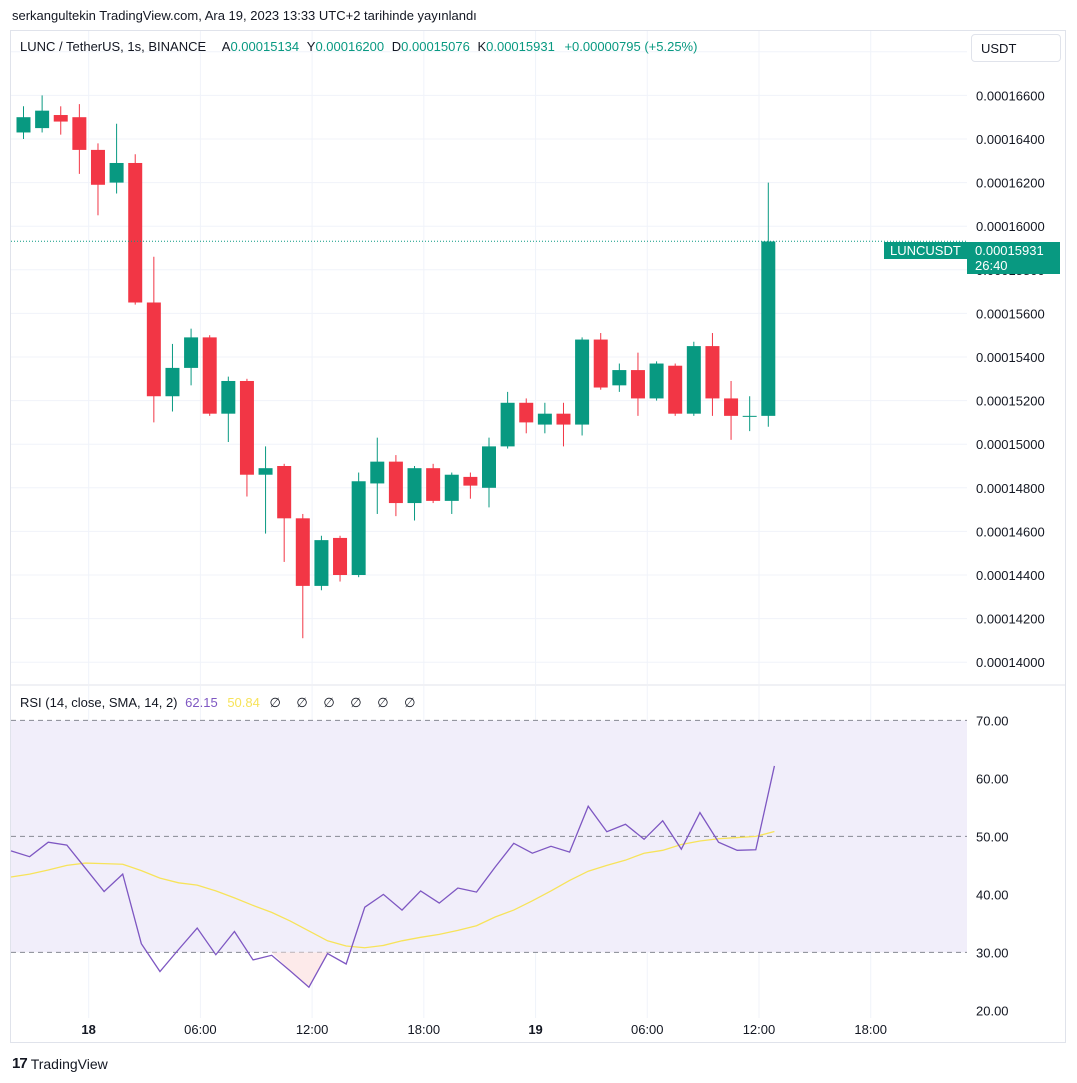  What do you see at coordinates (1016, 48) in the screenshot?
I see `currency-button: USDT` at bounding box center [1016, 48].